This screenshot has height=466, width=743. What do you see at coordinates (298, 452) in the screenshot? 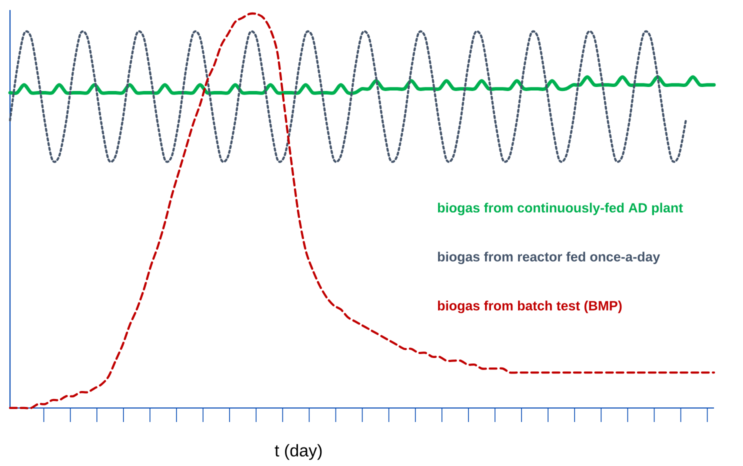
I see `x-axis-title: t (day)` at bounding box center [298, 452].